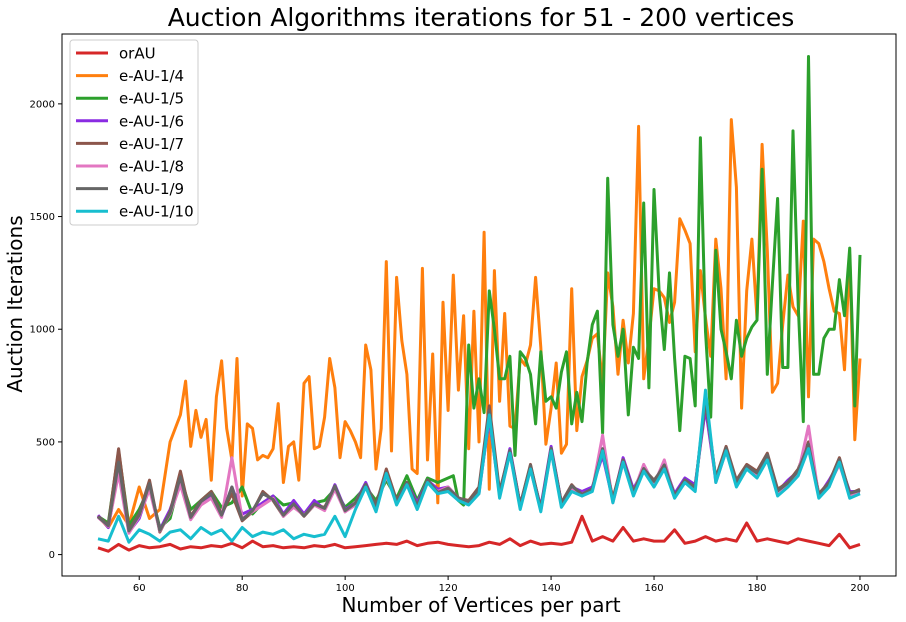 This screenshot has height=622, width=906. What do you see at coordinates (139, 588) in the screenshot?
I see `x-tick-label: 60` at bounding box center [139, 588].